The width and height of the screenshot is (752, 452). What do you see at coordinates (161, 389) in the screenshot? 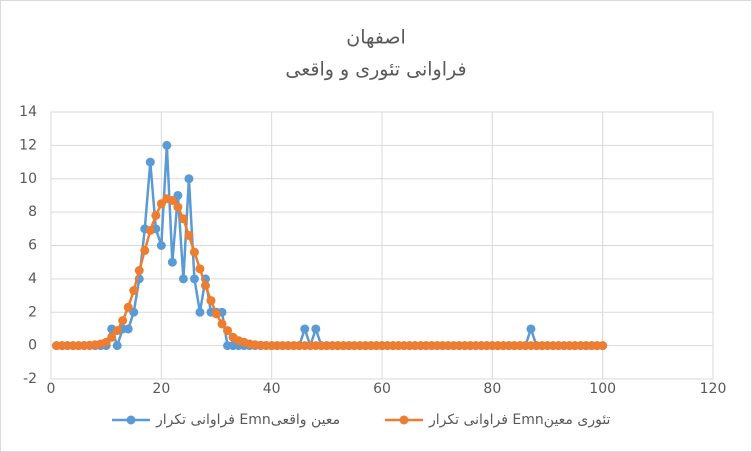
I see `x-tick-label: 20` at bounding box center [161, 389].